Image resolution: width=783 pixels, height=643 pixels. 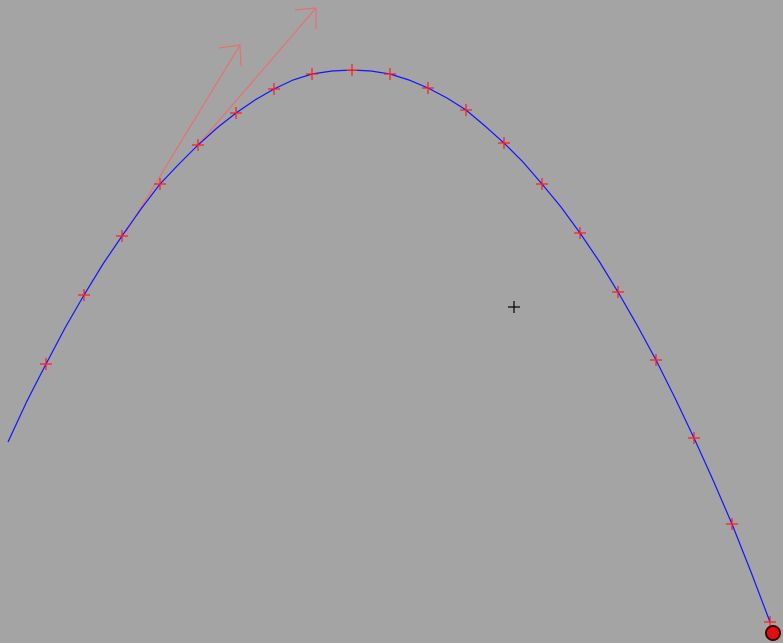 I want to click on velocity-arrows, so click(x=221, y=120).